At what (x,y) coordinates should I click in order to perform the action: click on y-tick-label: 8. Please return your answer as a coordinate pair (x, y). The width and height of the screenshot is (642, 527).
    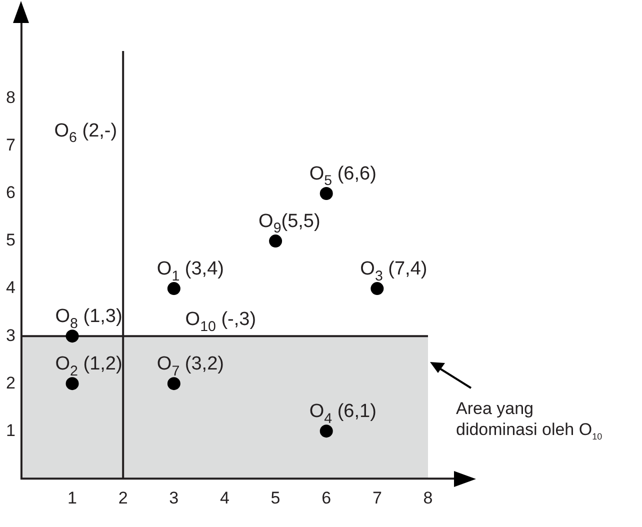
    Looking at the image, I should click on (11, 98).